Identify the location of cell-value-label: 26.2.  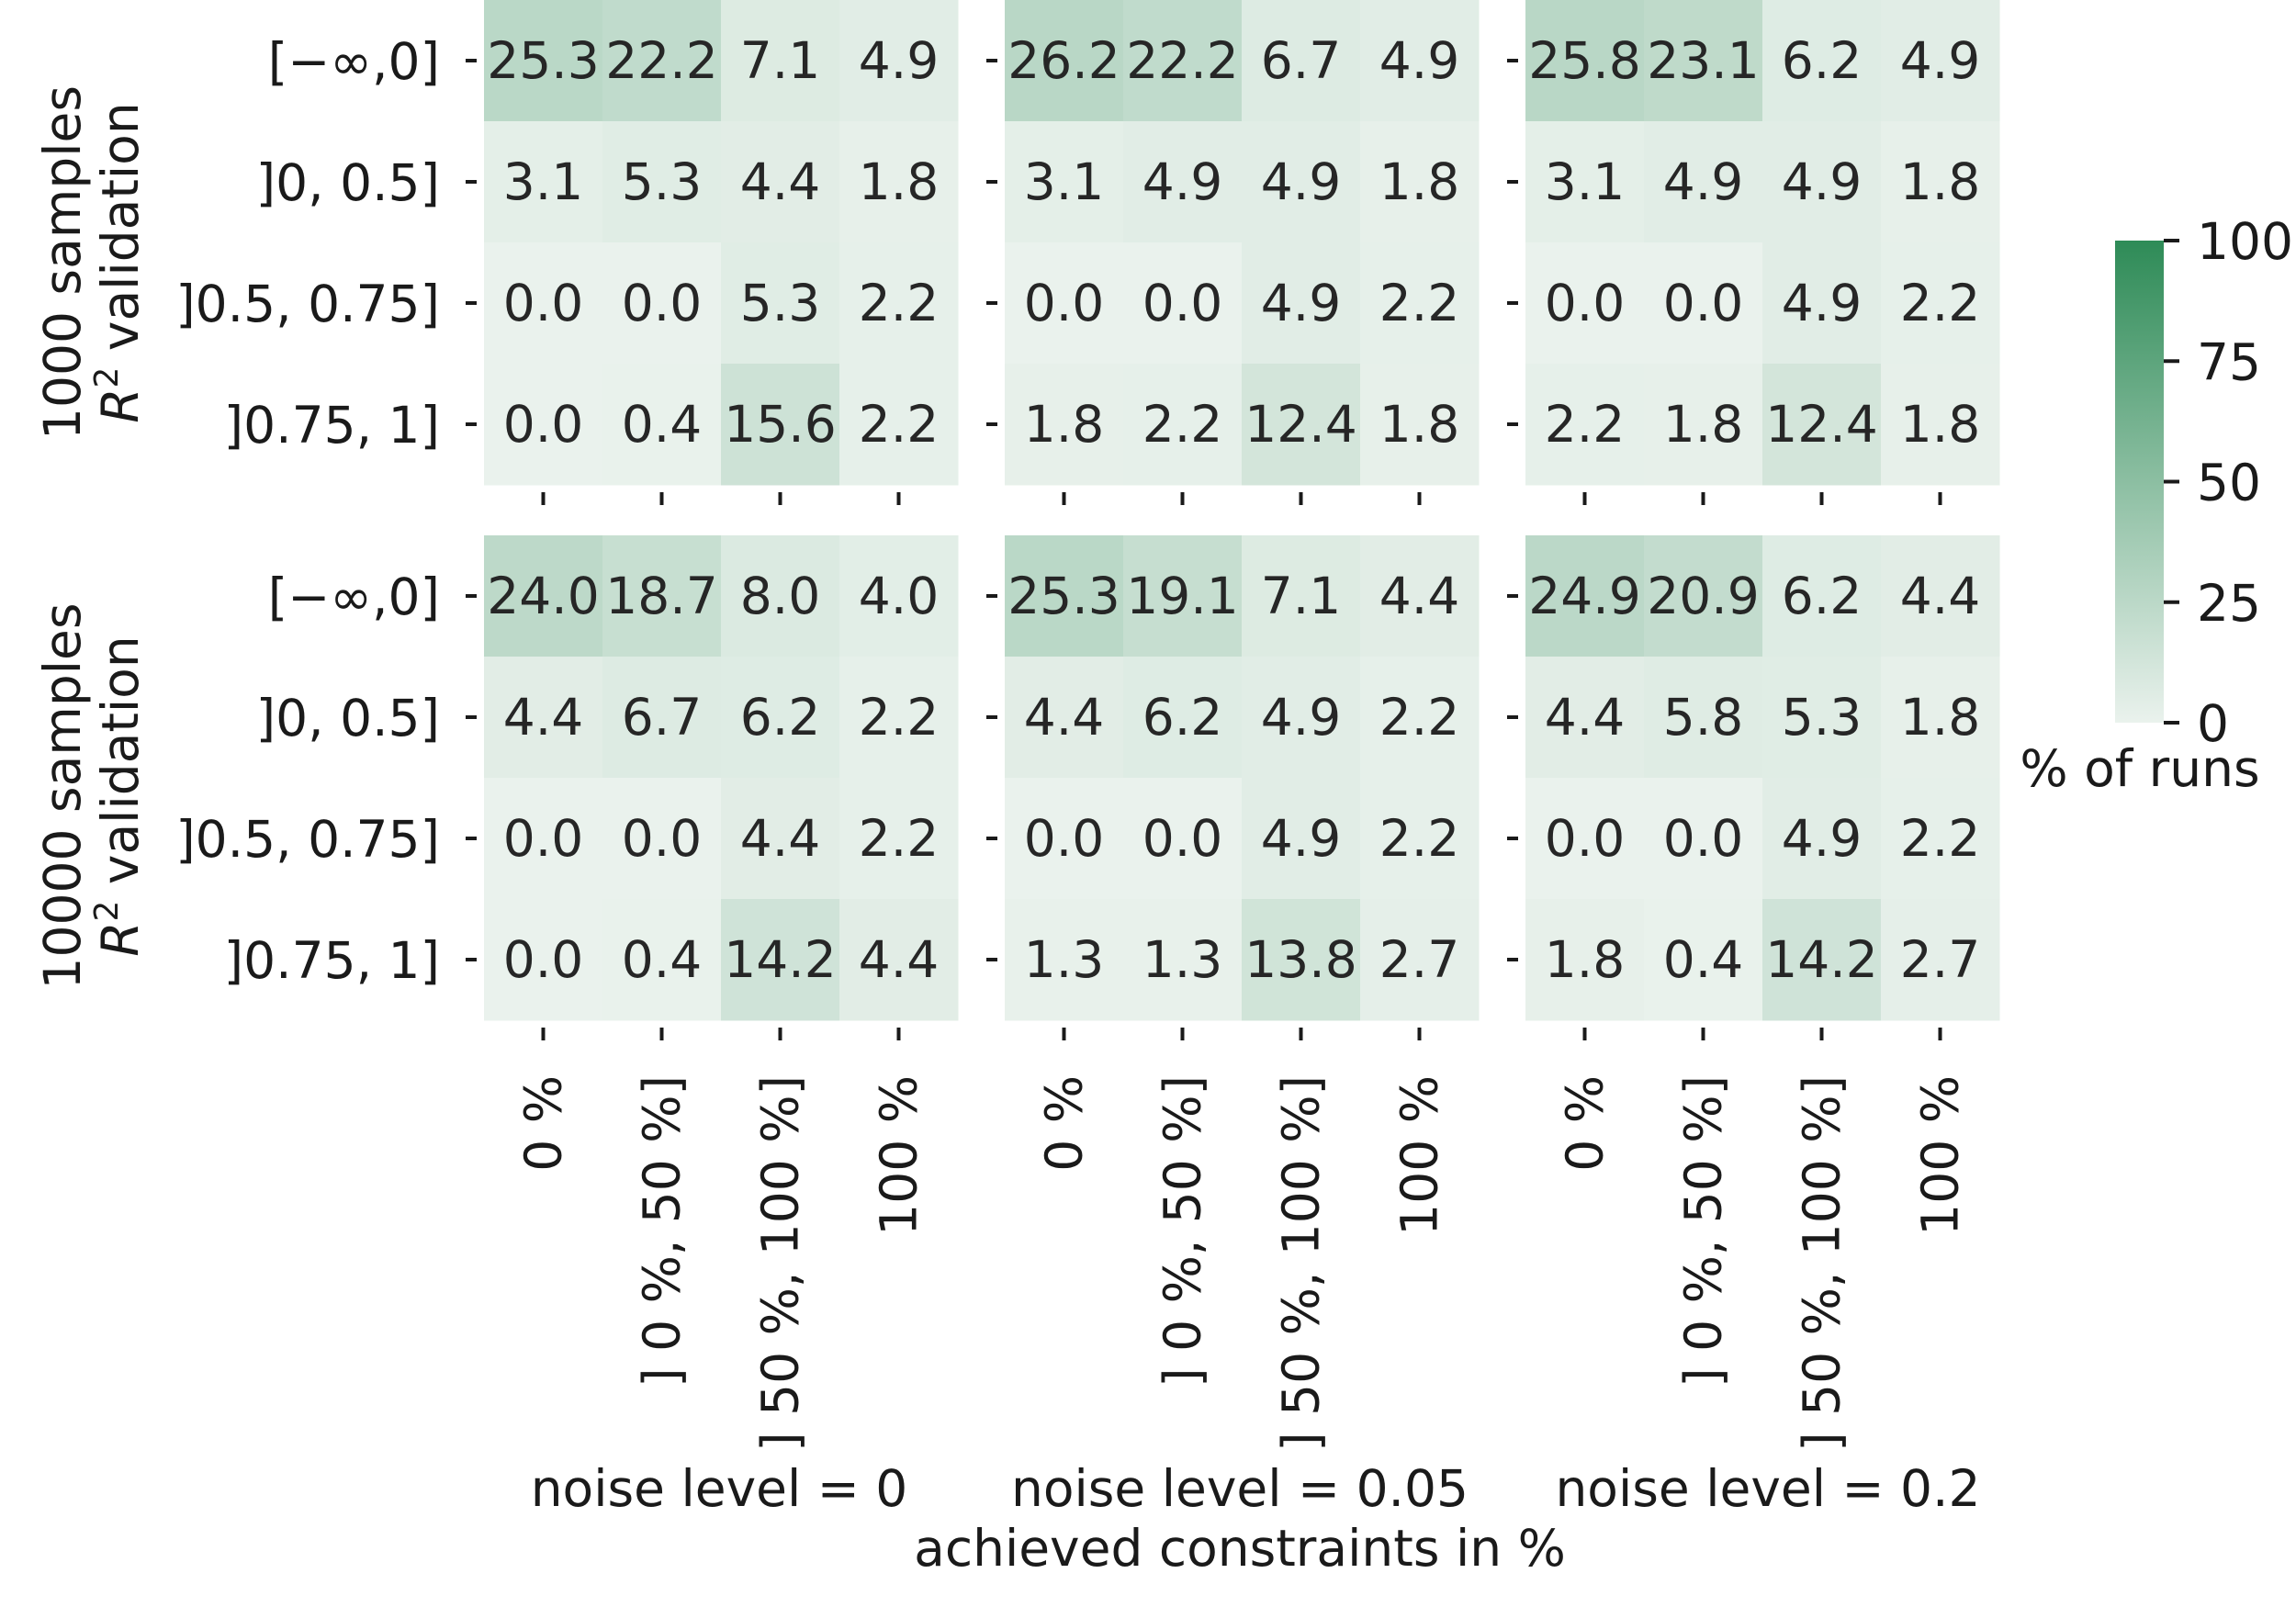
(1063, 60).